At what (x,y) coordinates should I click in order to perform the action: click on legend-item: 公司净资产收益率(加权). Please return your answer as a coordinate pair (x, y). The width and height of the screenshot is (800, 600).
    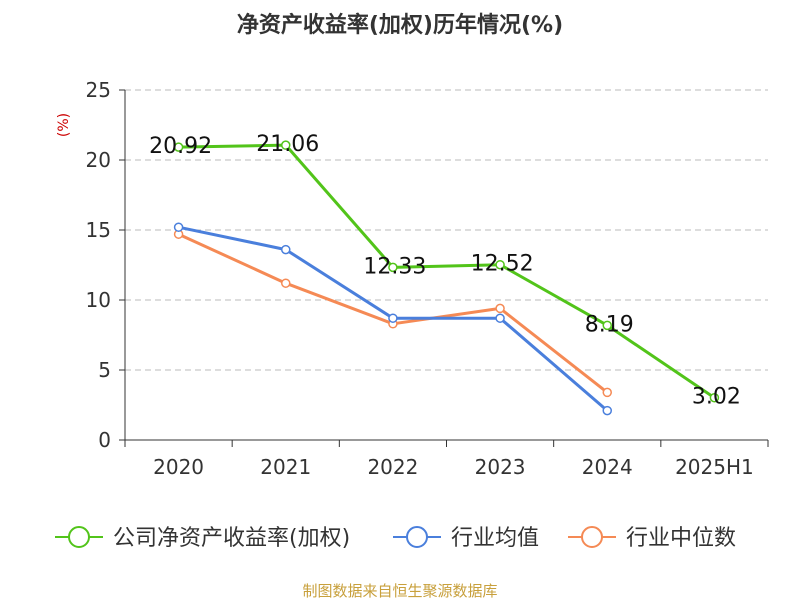
    Looking at the image, I should click on (202, 538).